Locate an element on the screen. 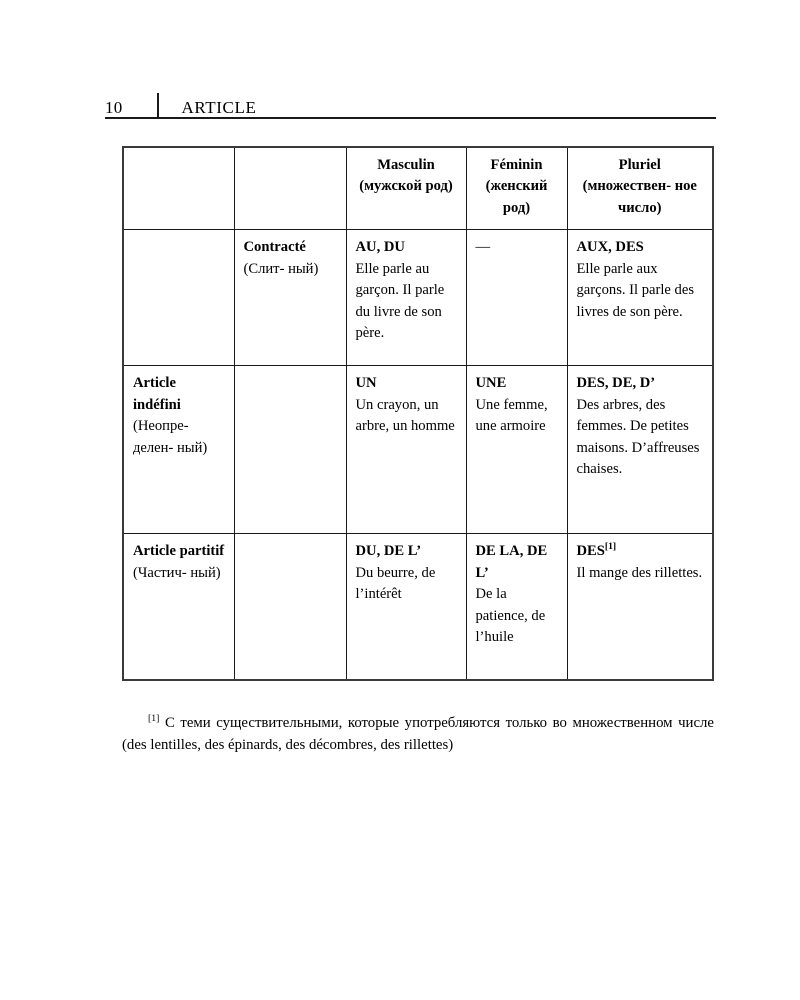 The image size is (800, 1000). header-cell-feminin: Féminin (женский род) is located at coordinates (516, 188).